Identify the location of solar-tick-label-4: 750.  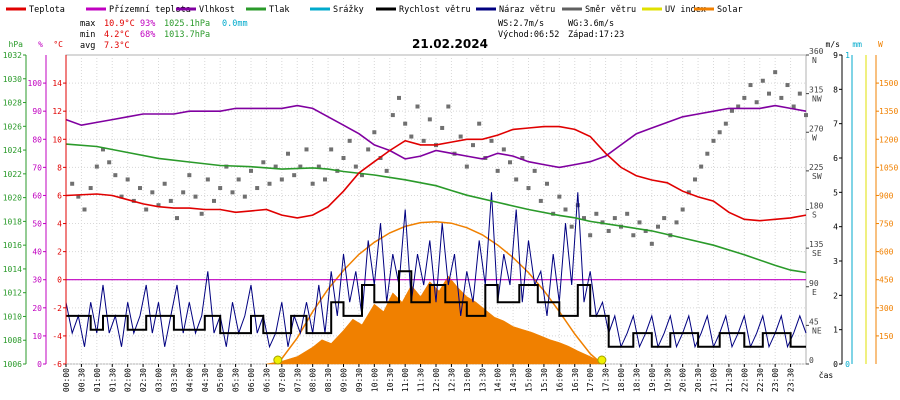
(886, 224).